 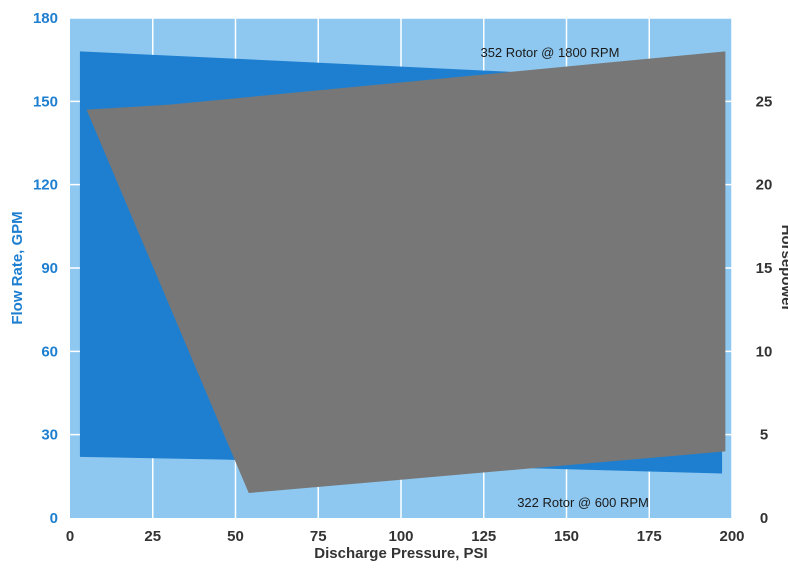 What do you see at coordinates (731, 536) in the screenshot?
I see `x-tick-label: 200` at bounding box center [731, 536].